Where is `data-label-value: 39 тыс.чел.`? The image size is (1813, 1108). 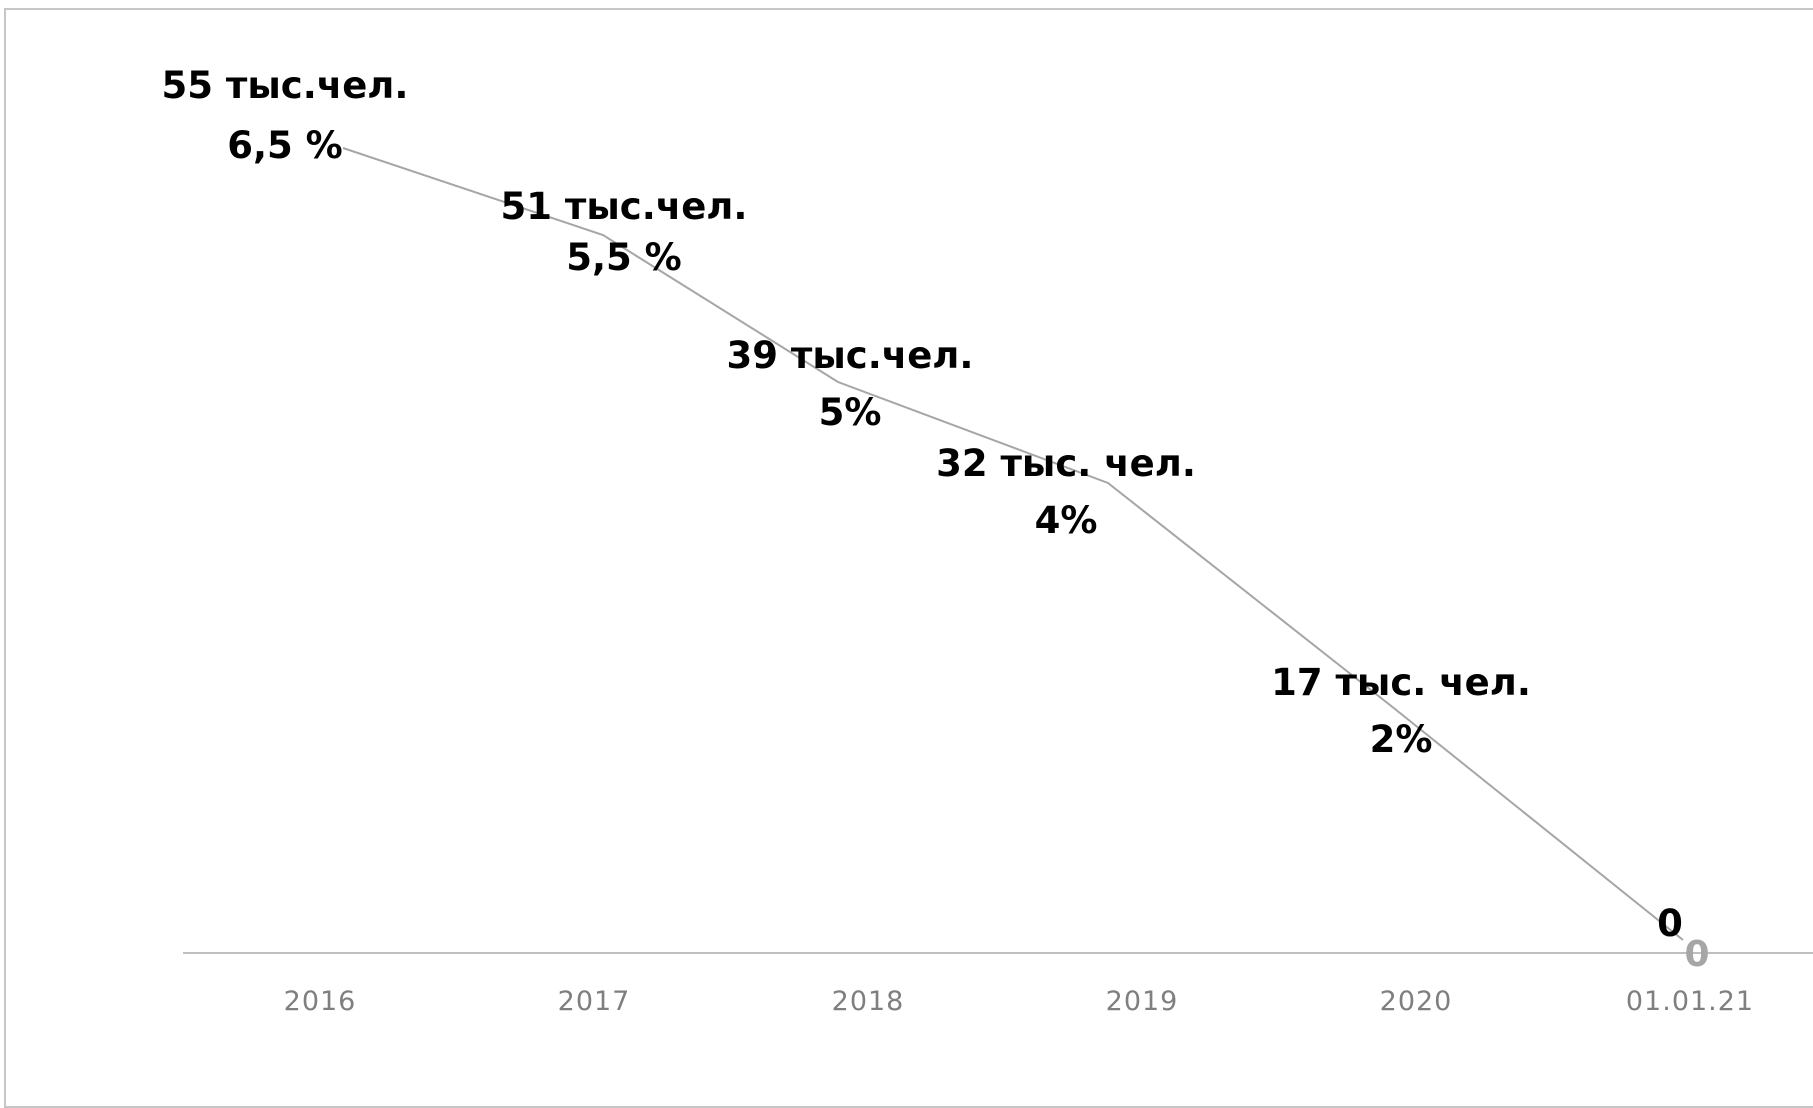 data-label-value: 39 тыс.чел. is located at coordinates (850, 355).